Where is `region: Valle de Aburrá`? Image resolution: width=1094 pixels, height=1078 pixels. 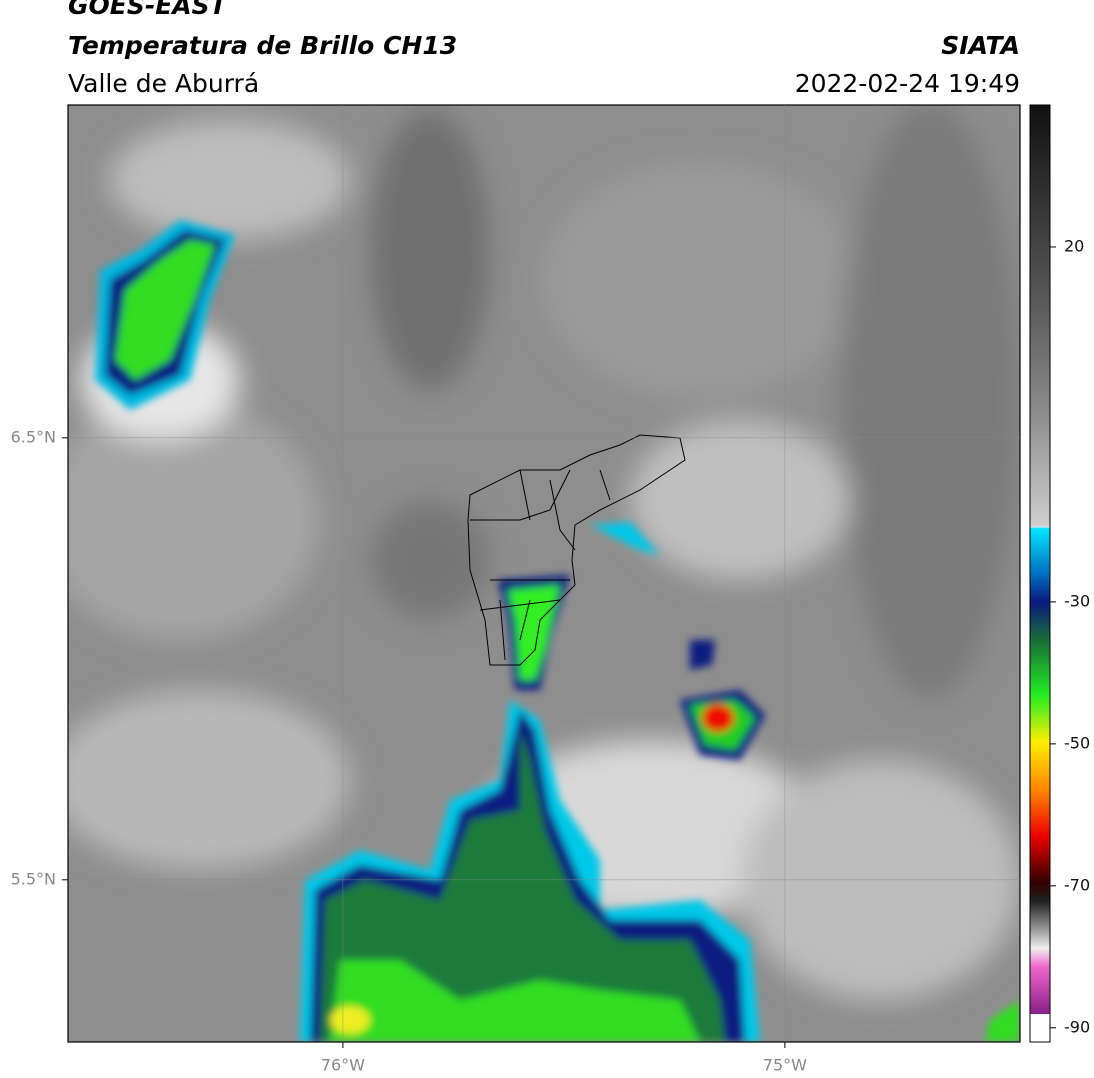 region: Valle de Aburrá is located at coordinates (163, 83).